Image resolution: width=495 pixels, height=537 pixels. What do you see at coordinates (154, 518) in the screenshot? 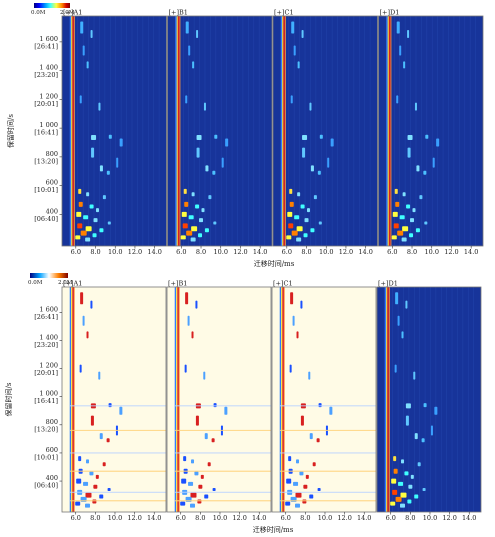
I see `x-tick-label: 14.0` at bounding box center [154, 518].